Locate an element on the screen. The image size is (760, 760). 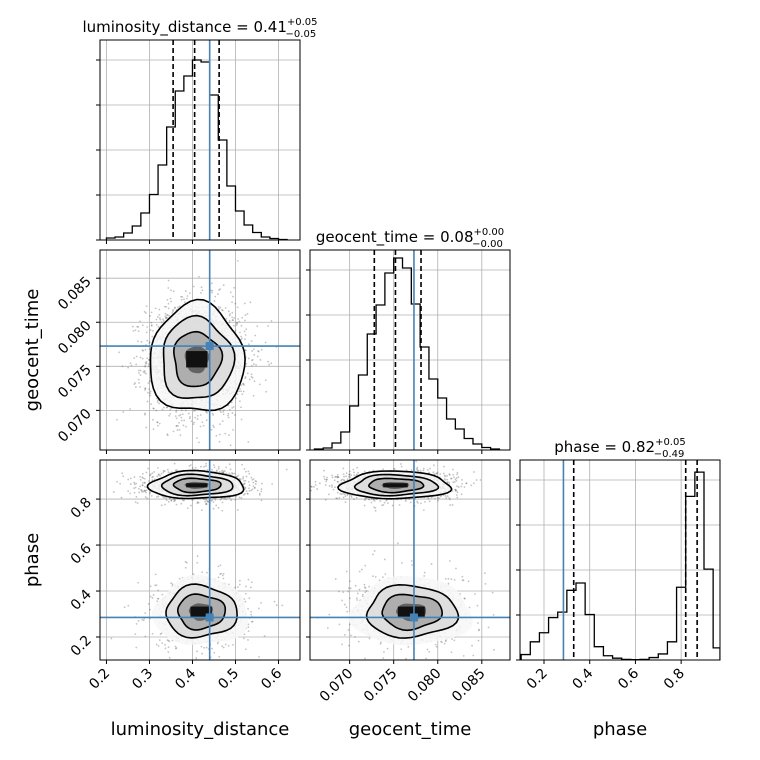
panel-frame is located at coordinates (410, 350).